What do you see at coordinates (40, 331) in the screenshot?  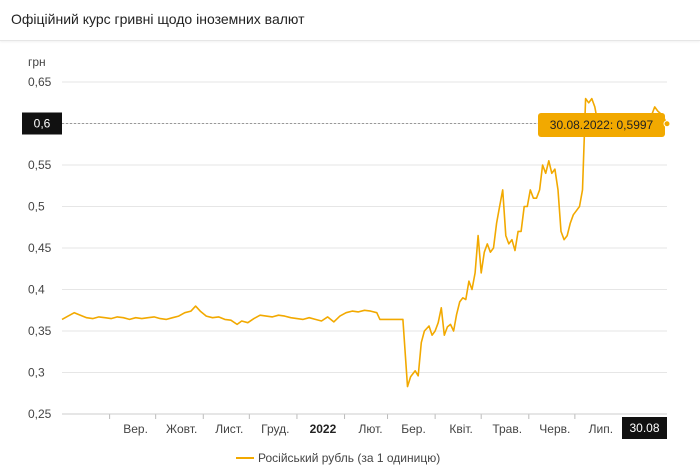 I see `y-tick-label: 0,35` at bounding box center [40, 331].